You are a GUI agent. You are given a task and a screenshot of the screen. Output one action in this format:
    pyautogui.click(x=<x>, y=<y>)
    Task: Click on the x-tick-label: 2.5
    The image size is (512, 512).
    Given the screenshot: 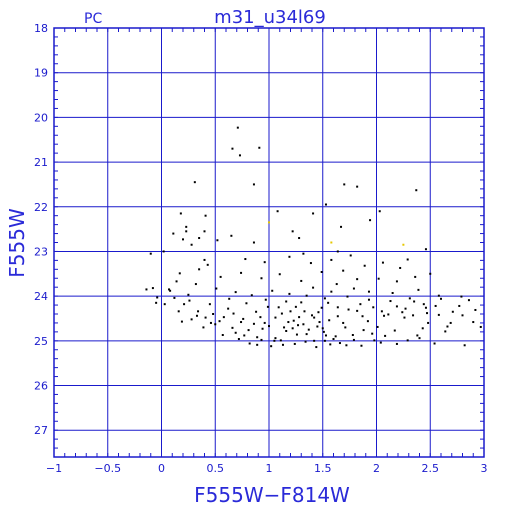 What is the action you would take?
    pyautogui.click(x=431, y=468)
    